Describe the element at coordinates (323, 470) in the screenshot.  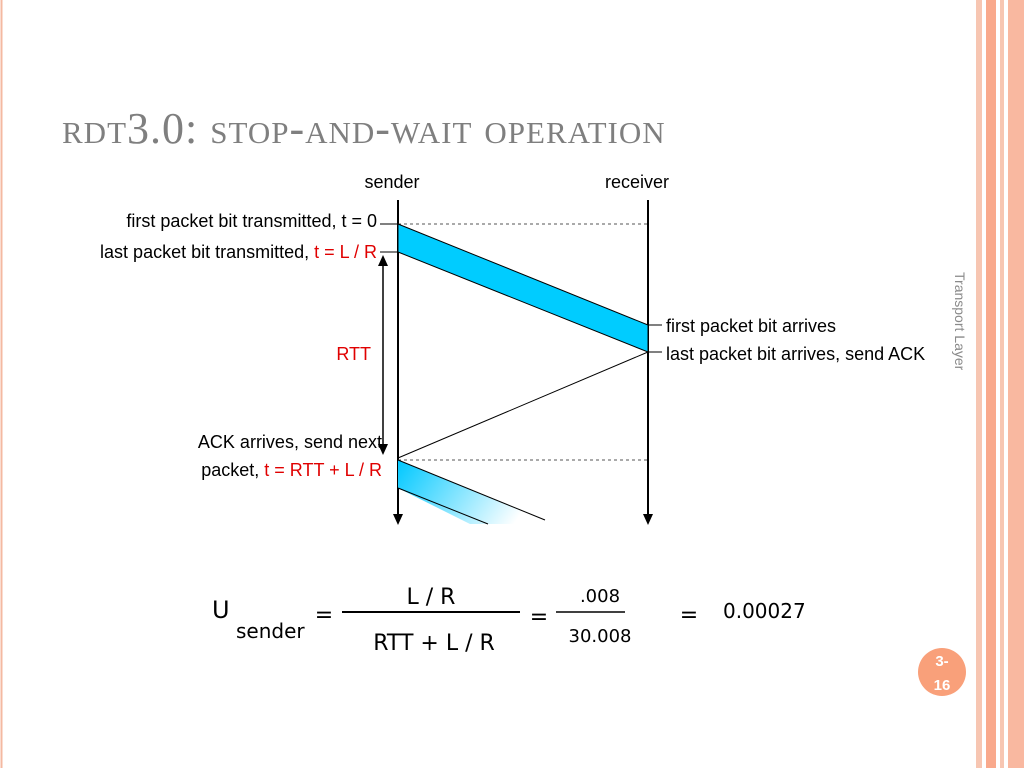
I see `event-time: t = RTT + L / R` at that location.